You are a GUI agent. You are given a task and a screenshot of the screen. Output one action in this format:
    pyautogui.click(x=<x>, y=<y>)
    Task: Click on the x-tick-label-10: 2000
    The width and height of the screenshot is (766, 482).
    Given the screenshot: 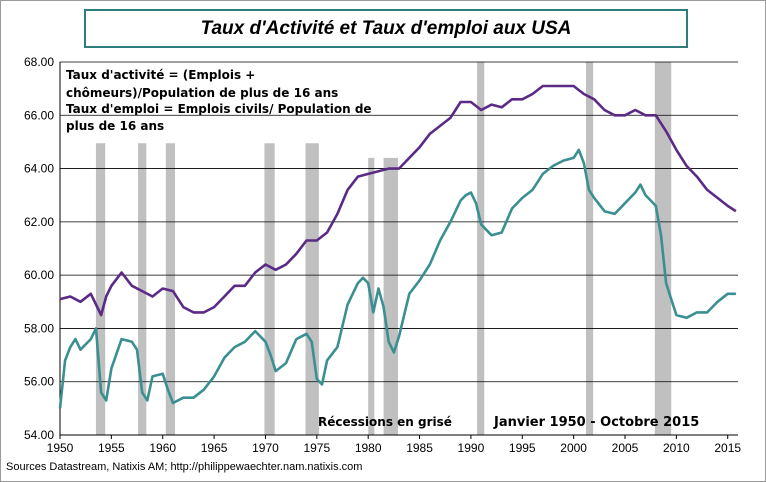 What is the action you would take?
    pyautogui.click(x=573, y=448)
    